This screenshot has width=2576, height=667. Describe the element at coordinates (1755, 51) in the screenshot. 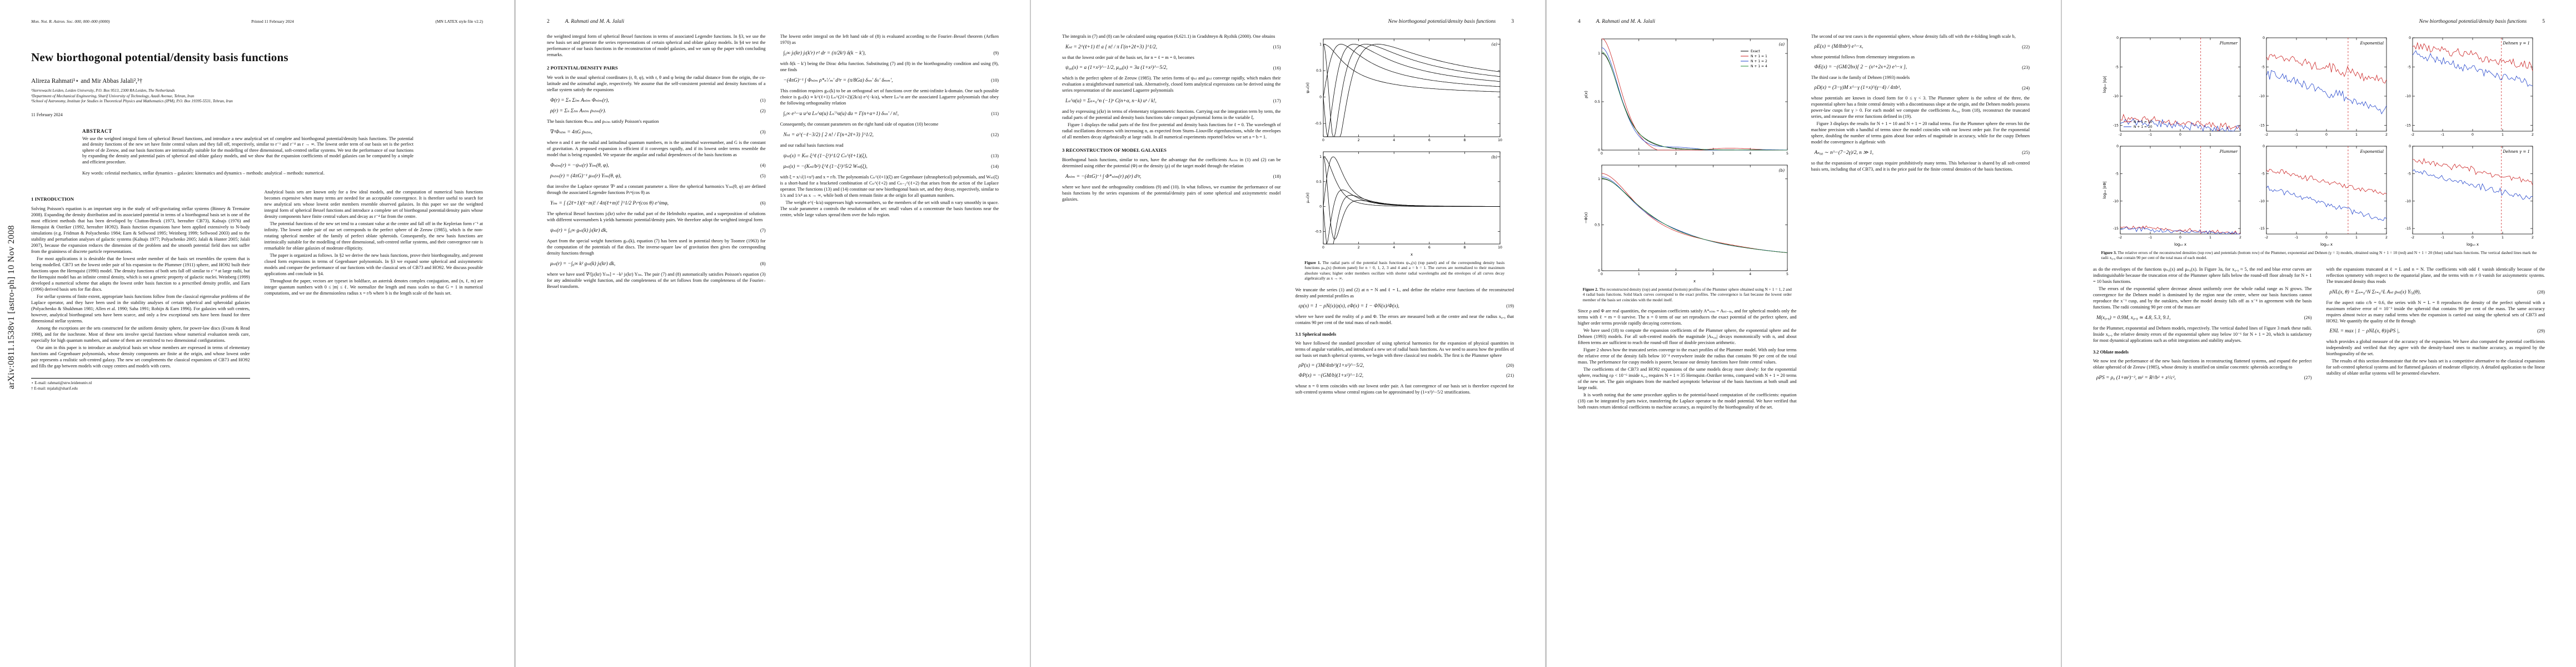

I see `svg-text: Exact` at that location.